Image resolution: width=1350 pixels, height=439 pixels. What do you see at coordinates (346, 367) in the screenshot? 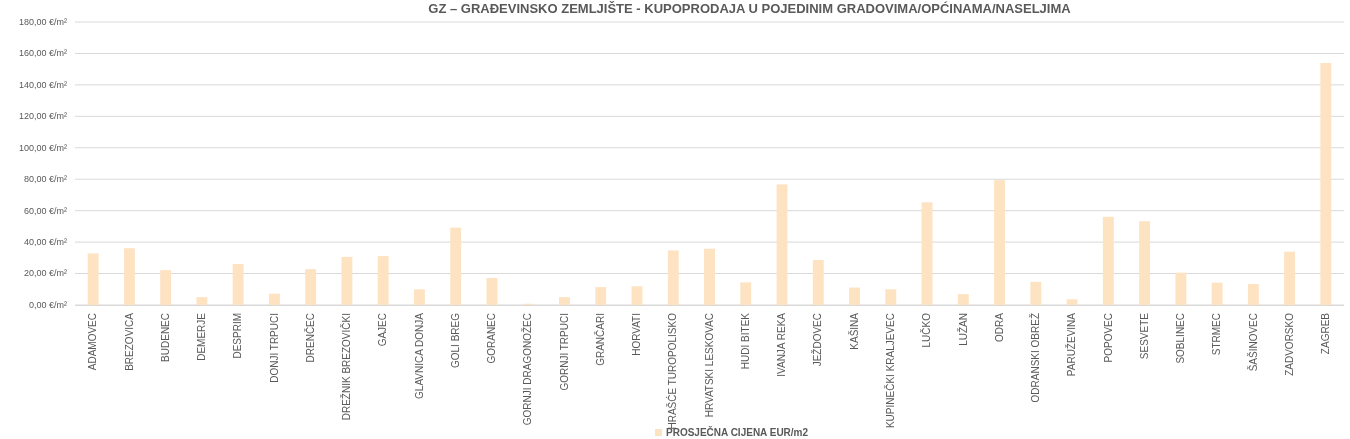
I see `x-tick-label: DREŽNIK BREZOVIČKI` at bounding box center [346, 367].